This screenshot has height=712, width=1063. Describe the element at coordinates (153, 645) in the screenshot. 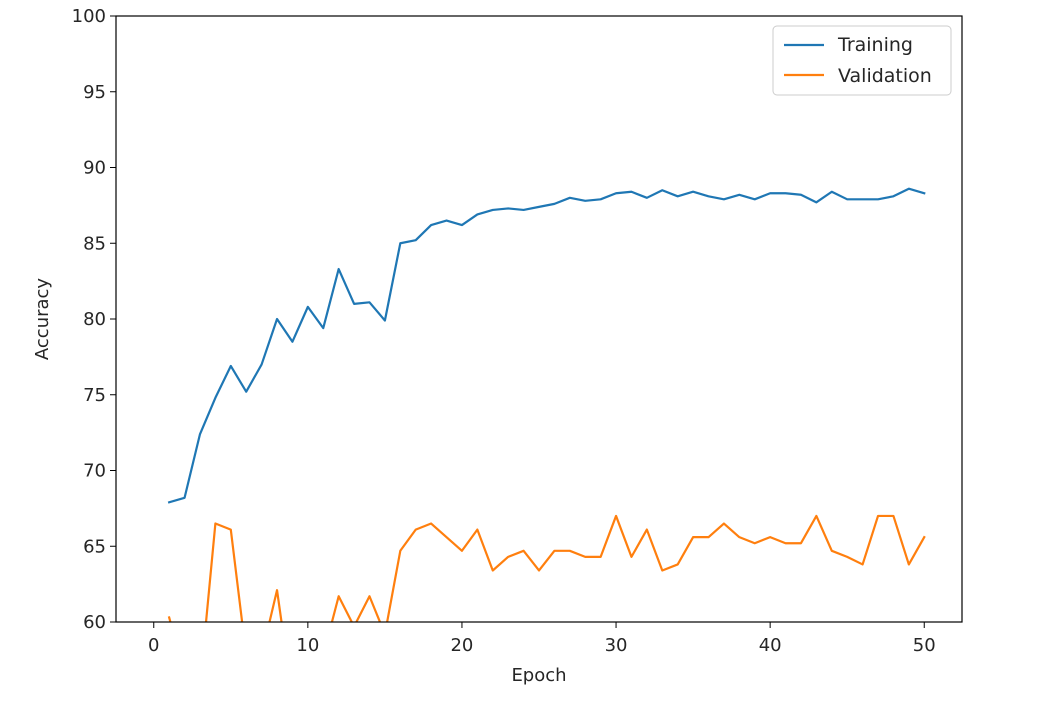

I see `x-tick-label: 0` at that location.